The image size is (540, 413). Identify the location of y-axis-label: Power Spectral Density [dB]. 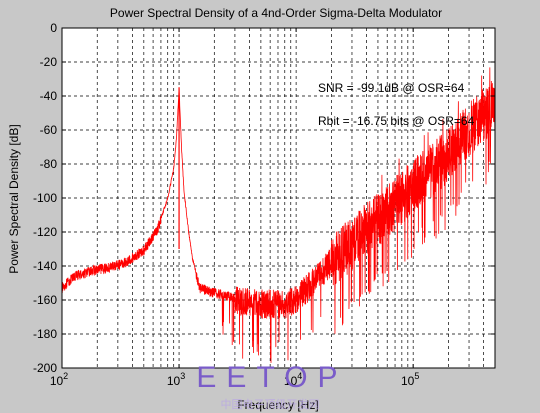
(14, 198).